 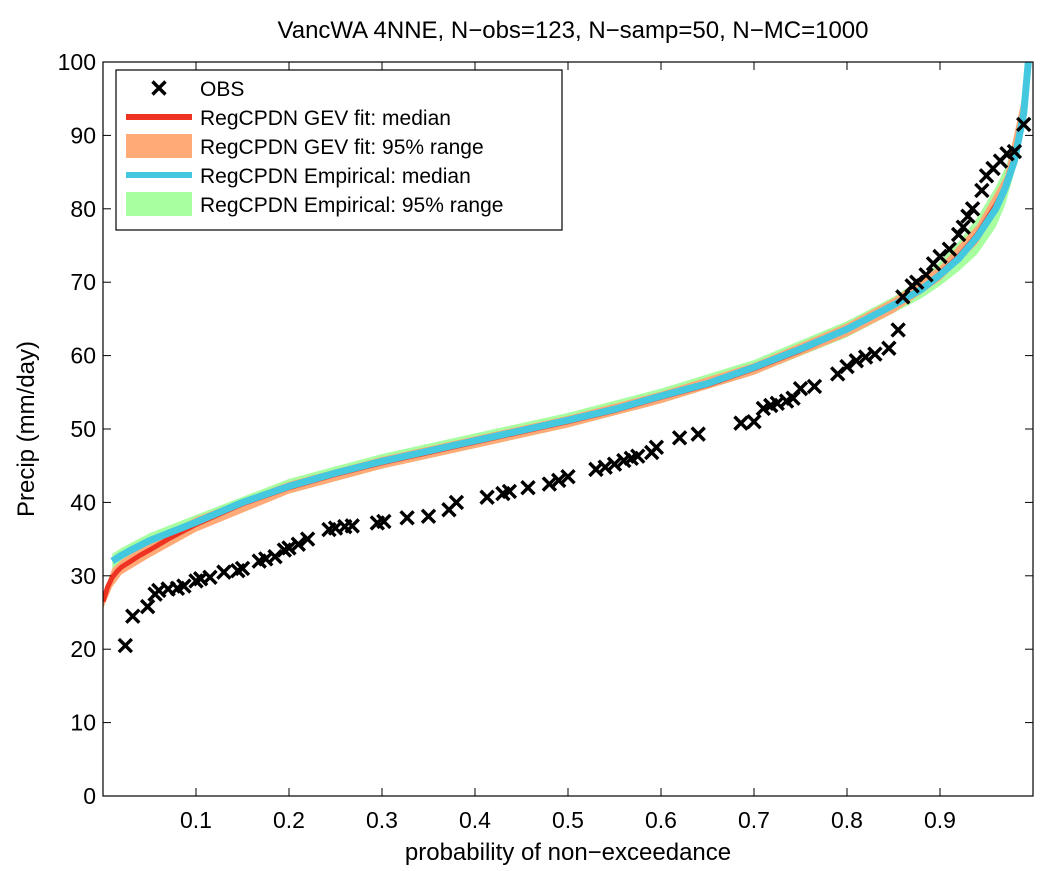 I want to click on y-tick-label: 70, so click(x=83, y=282).